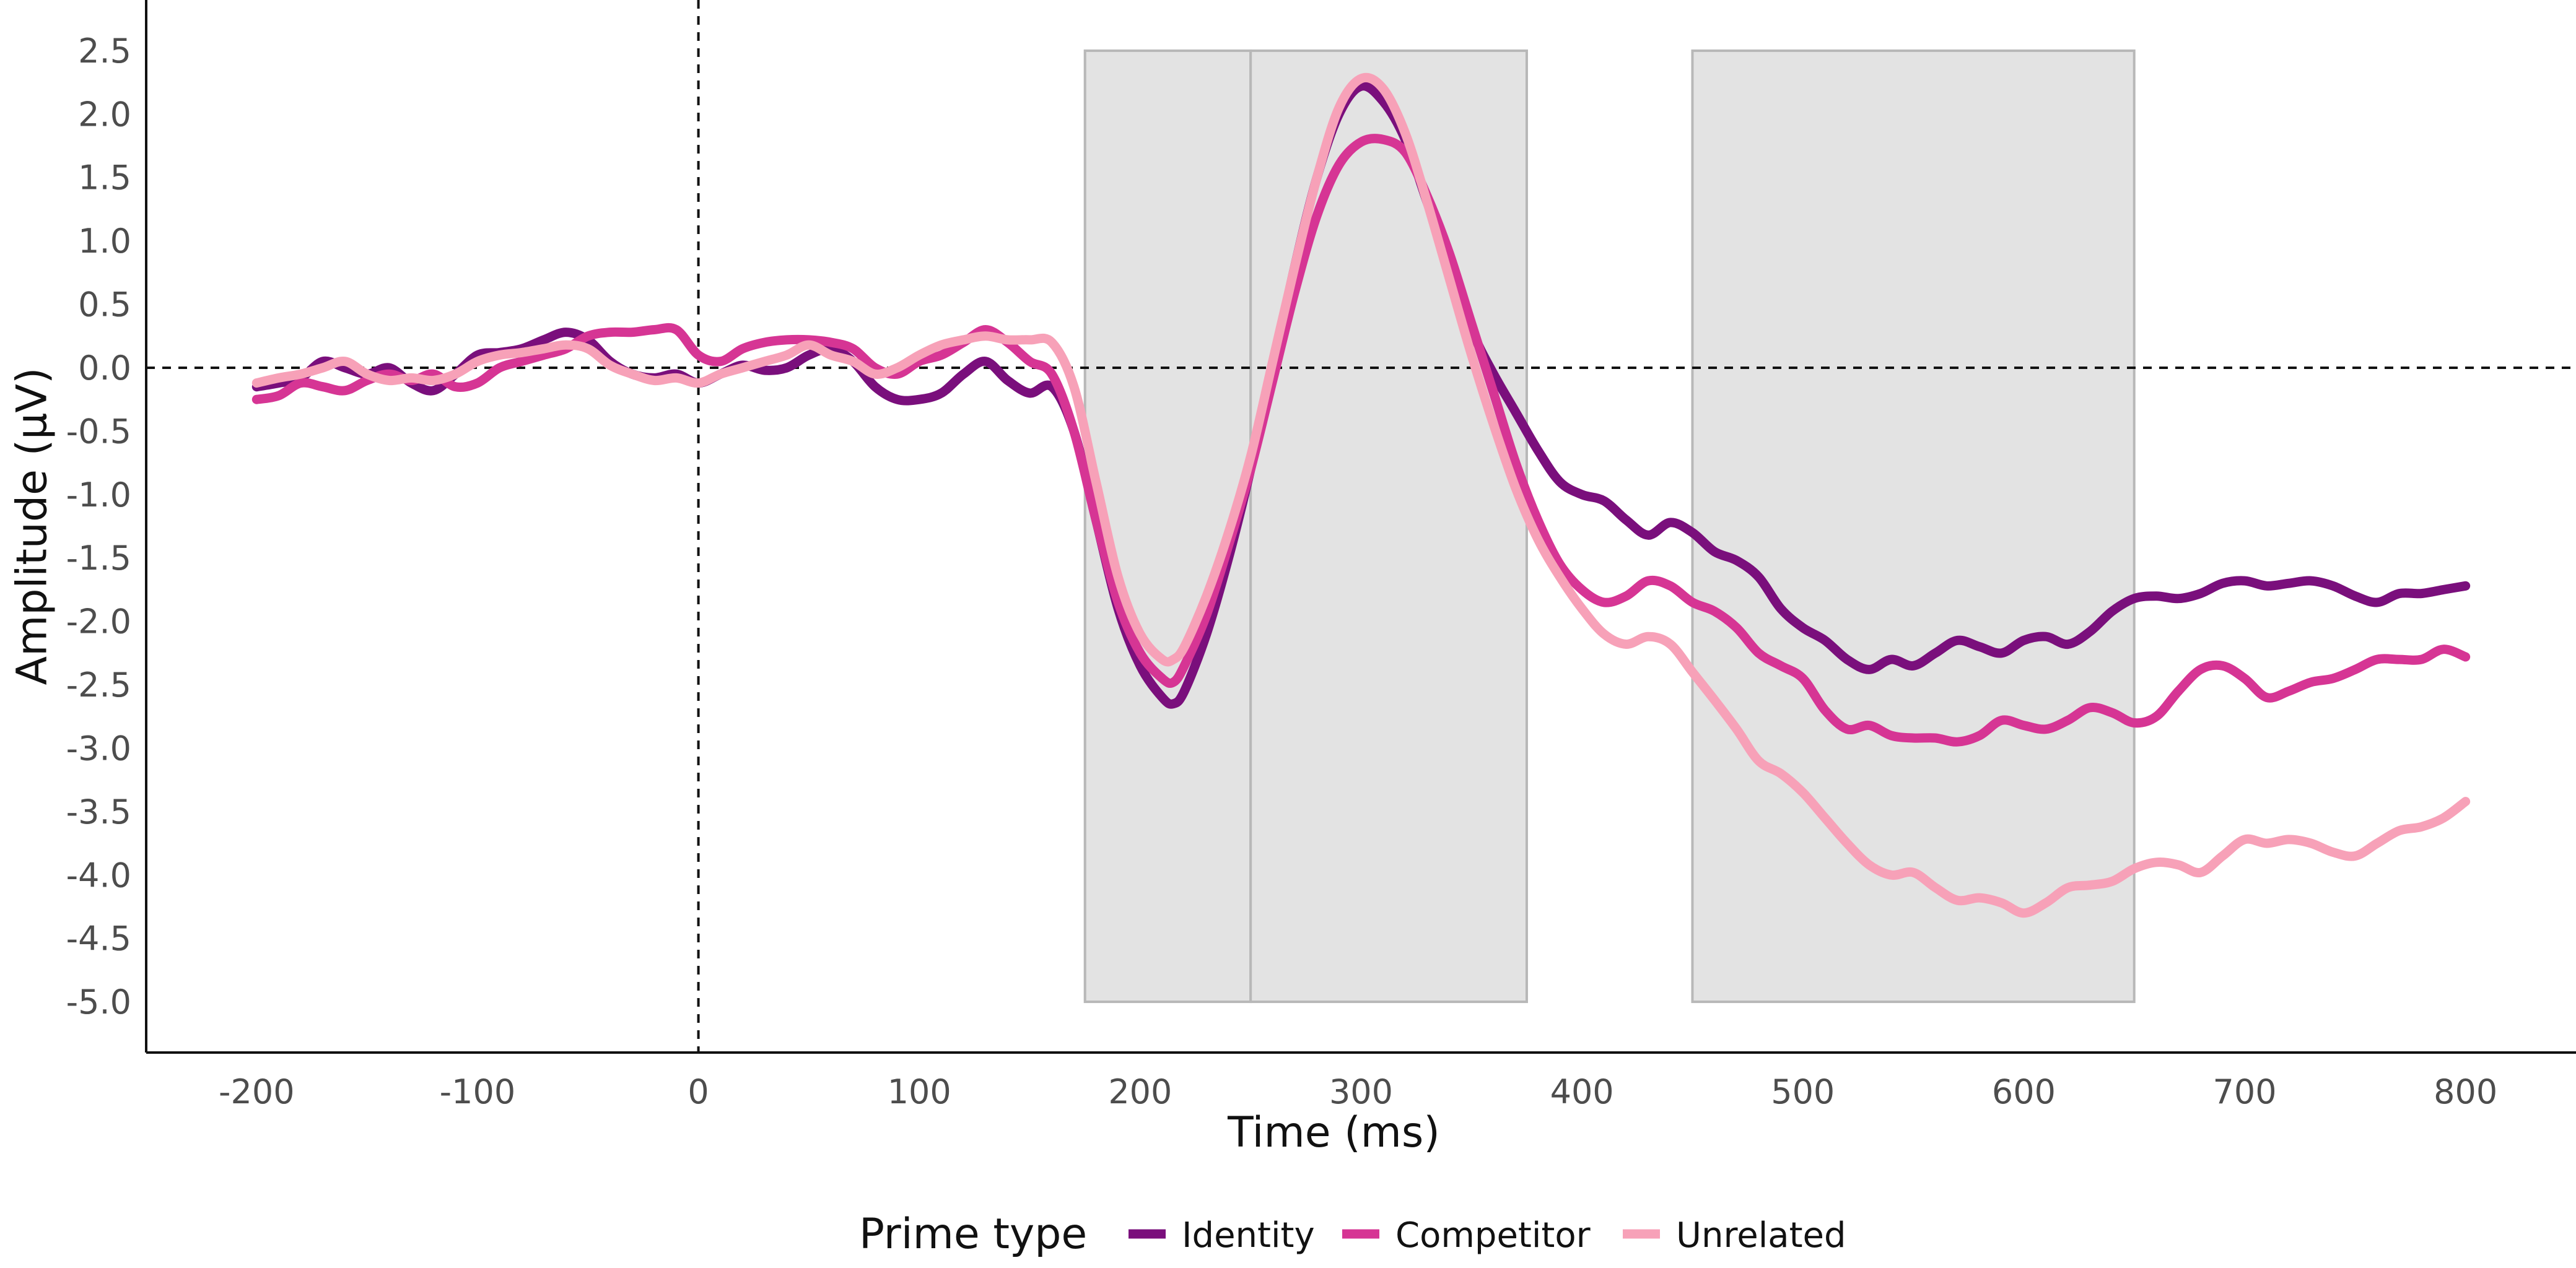 This screenshot has height=1268, width=2576. Describe the element at coordinates (104, 241) in the screenshot. I see `y-tick-label: 1.0` at that location.